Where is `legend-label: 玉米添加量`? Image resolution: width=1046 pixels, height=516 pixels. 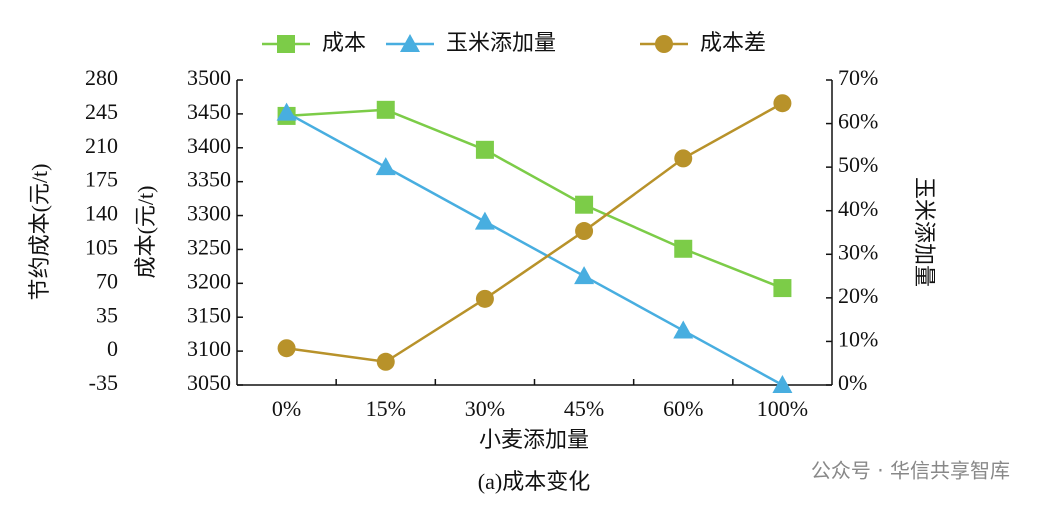 legend-label: 玉米添加量 is located at coordinates (501, 43).